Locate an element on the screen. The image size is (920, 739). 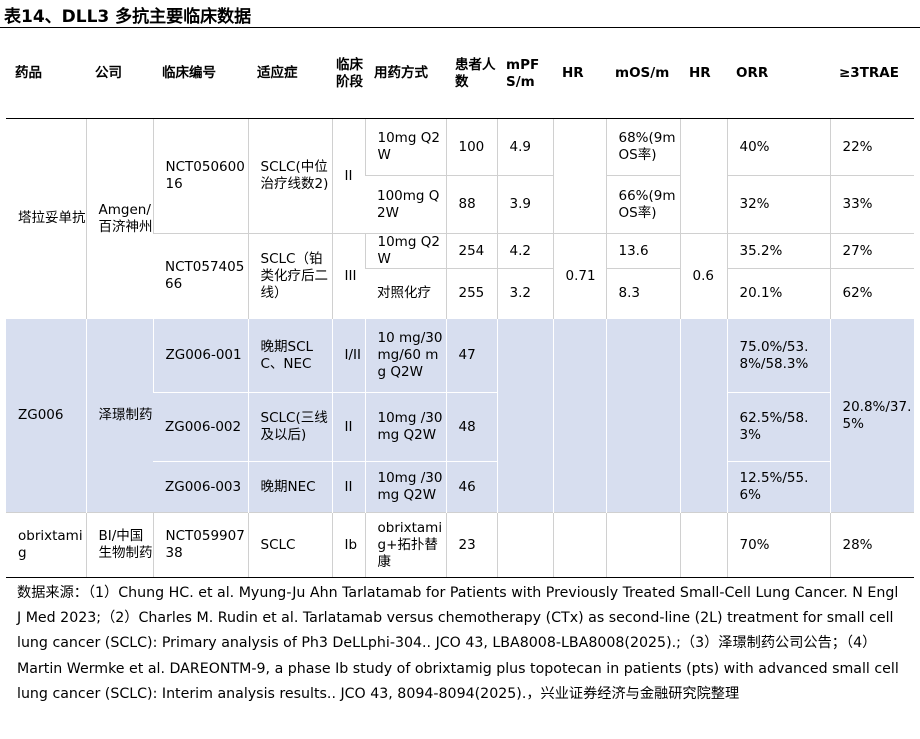
patients-cell: 88 is located at coordinates (471, 204).